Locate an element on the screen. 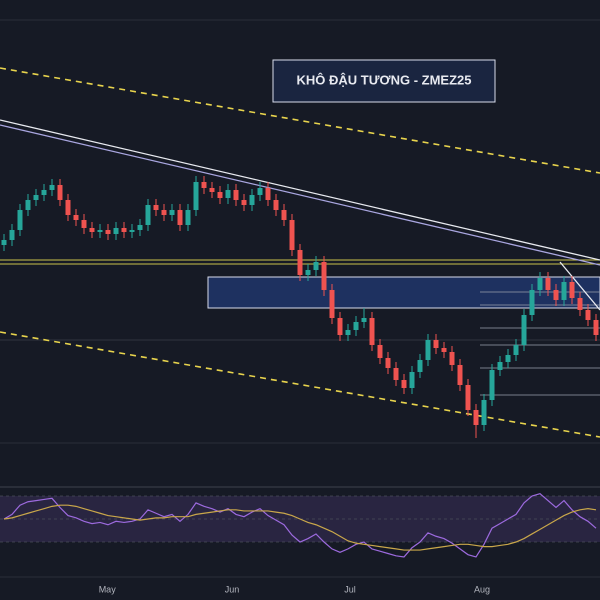  zone is located at coordinates (403, 292).